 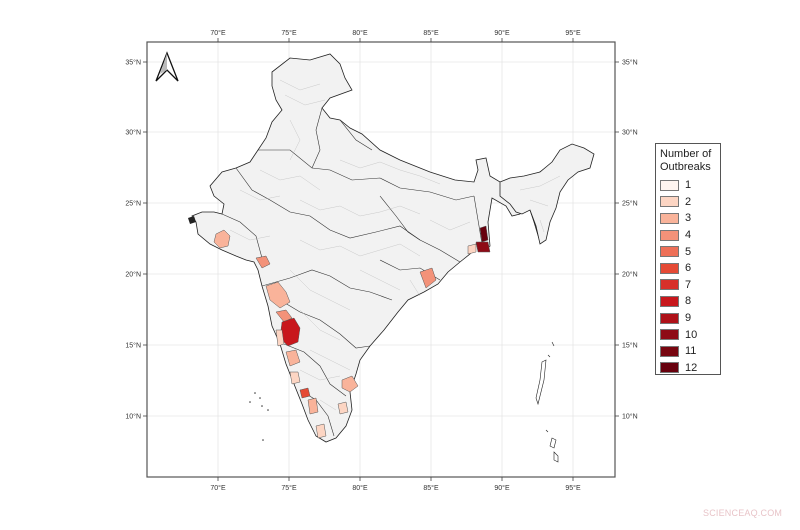 What do you see at coordinates (278, 295) in the screenshot?
I see `district-pune` at bounding box center [278, 295].